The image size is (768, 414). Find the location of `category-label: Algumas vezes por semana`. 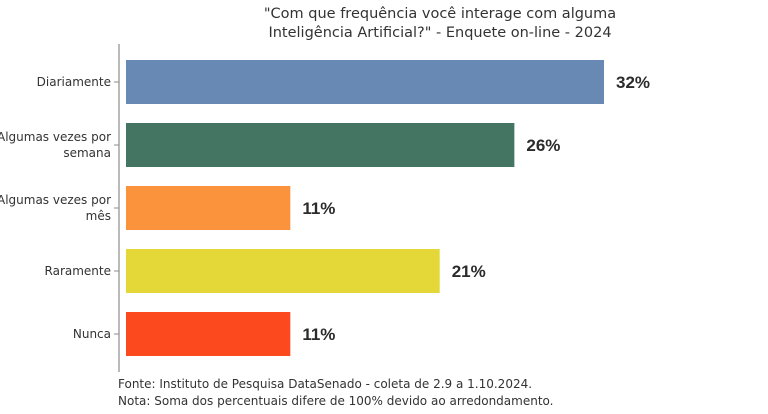

category-label: Algumas vezes por semana is located at coordinates (55, 145).